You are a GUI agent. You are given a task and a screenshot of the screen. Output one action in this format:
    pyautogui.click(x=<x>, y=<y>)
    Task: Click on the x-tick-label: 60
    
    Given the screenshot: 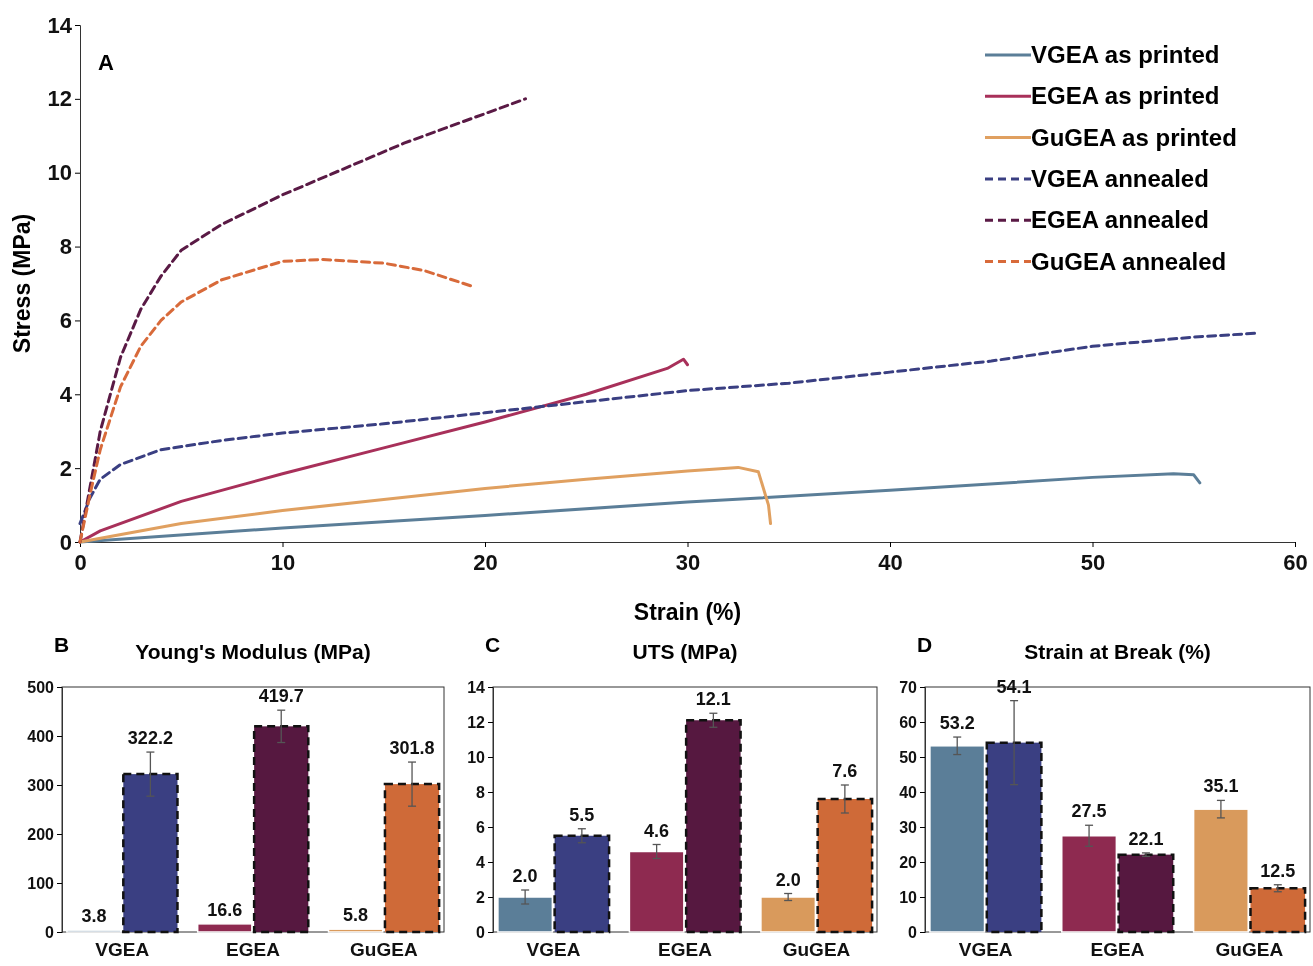 What is the action you would take?
    pyautogui.click(x=1295, y=562)
    